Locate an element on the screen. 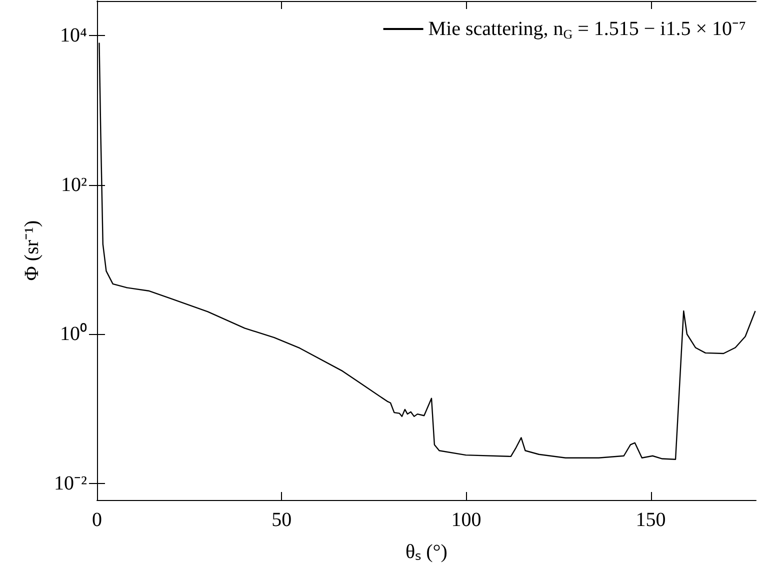 This screenshot has width=757, height=578. x-tick-label: 0 is located at coordinates (97, 520).